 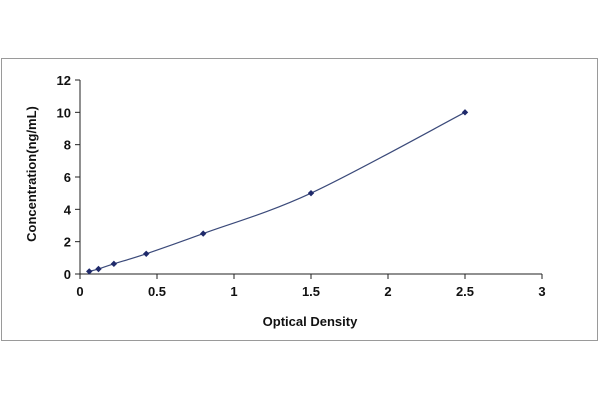 I want to click on x-tick-label: 1, so click(x=233, y=291).